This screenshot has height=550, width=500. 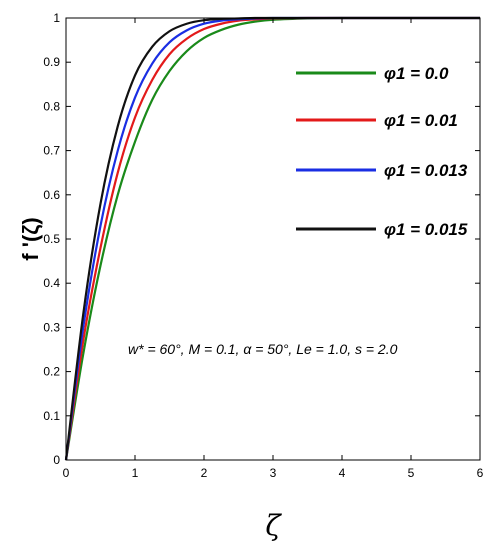 What do you see at coordinates (421, 120) in the screenshot?
I see `legend-label: φ1 = 0.01` at bounding box center [421, 120].